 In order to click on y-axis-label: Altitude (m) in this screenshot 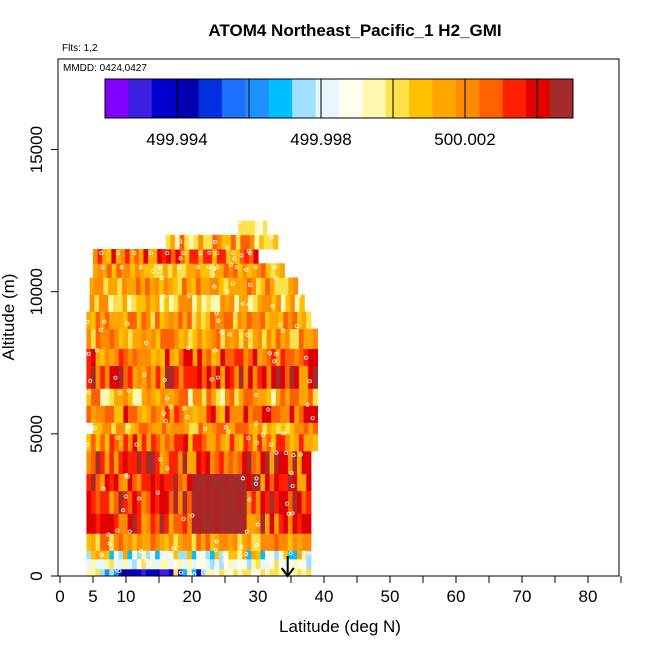, I will do `click(9, 317)`.